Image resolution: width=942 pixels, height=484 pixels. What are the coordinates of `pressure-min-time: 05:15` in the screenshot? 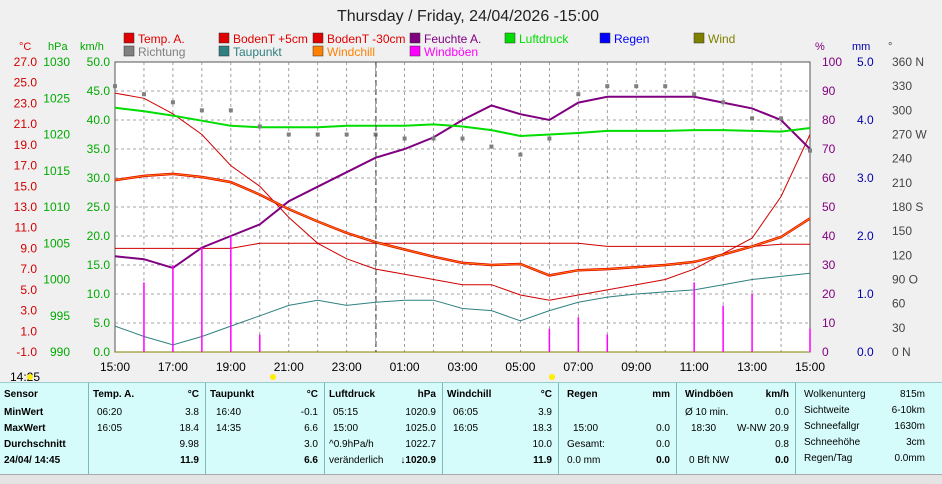 It's located at (346, 412).